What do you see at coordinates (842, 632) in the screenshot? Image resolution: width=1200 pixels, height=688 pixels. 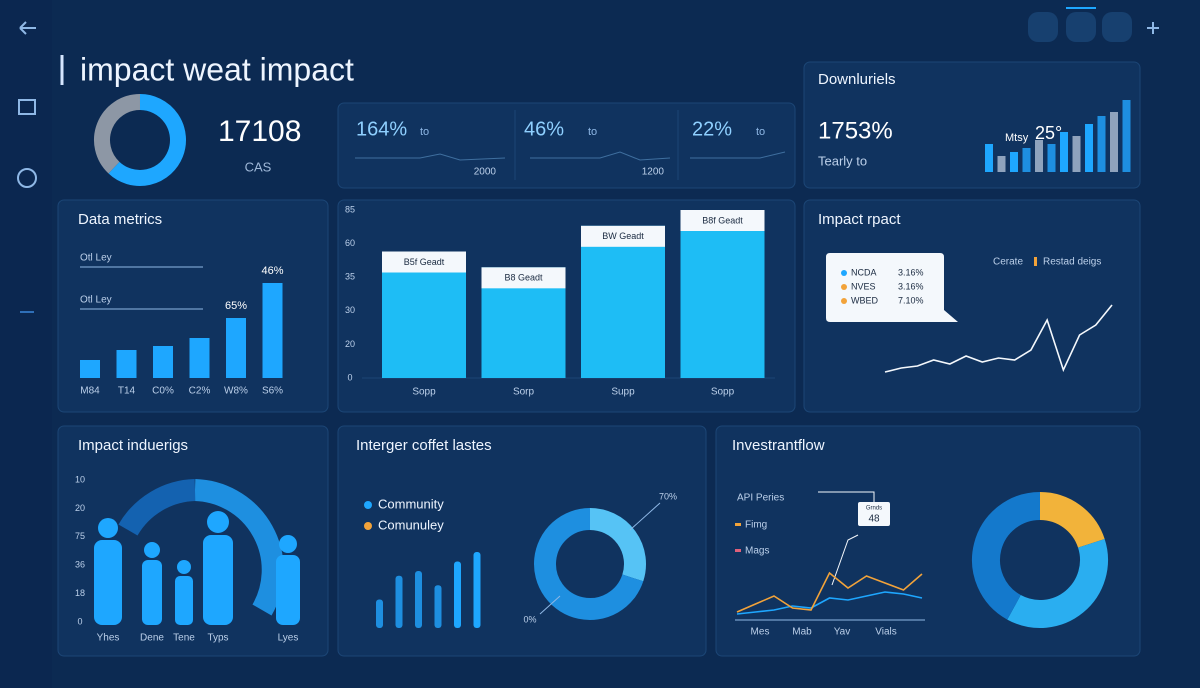 I see `x-tick-label: Yav` at bounding box center [842, 632].